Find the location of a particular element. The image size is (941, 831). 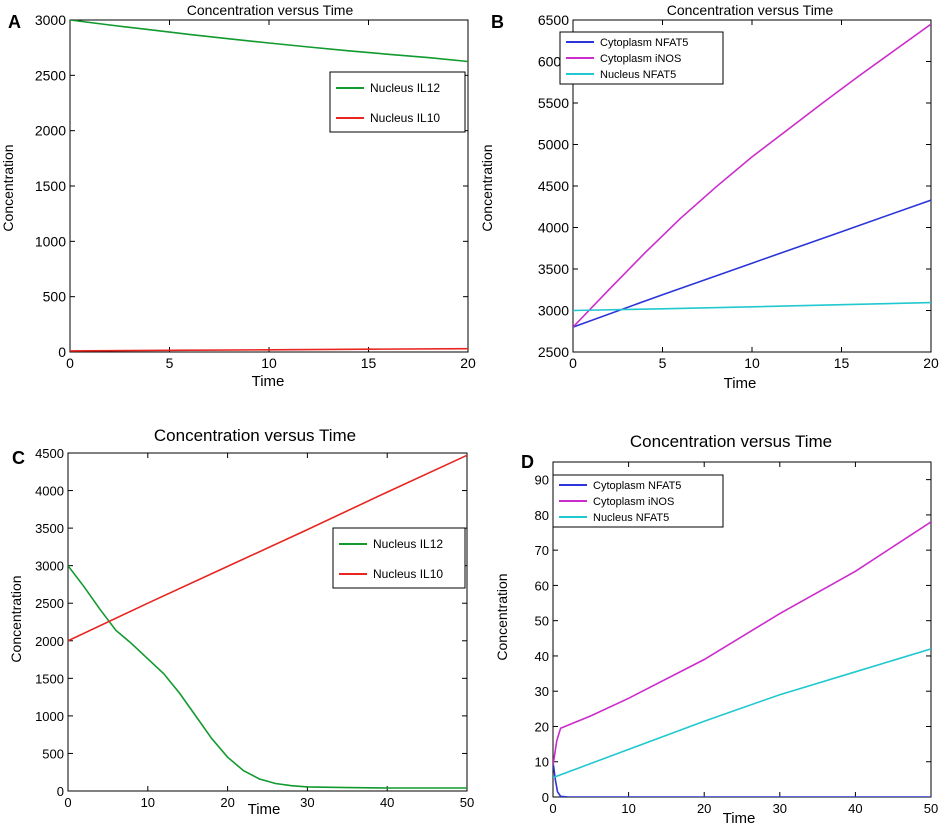

y-tick-label: 80 is located at coordinates (542, 515).